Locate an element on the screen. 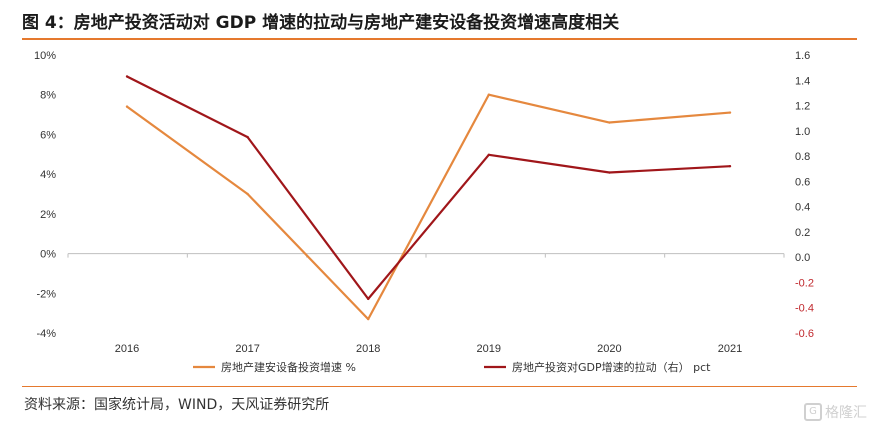  x-tick-label: 2016 is located at coordinates (127, 349).